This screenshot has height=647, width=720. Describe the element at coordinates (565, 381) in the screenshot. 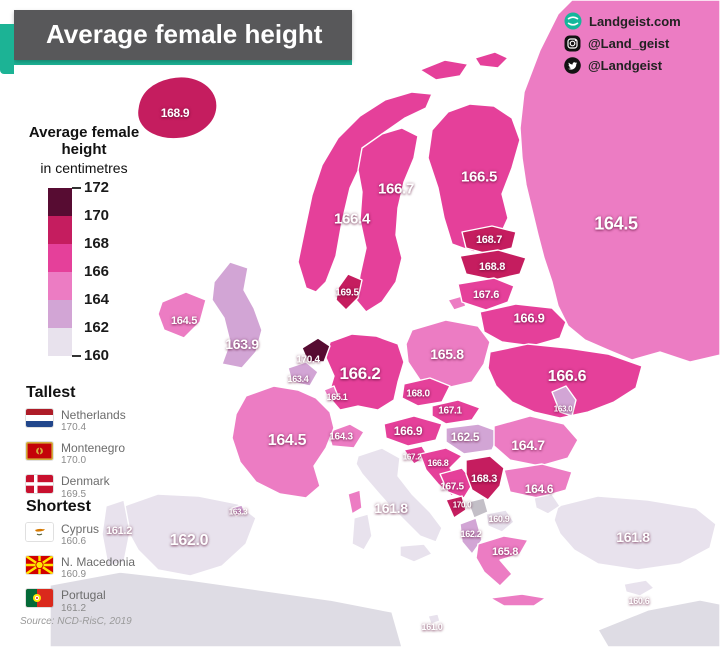

I see `country-ukraine` at that location.